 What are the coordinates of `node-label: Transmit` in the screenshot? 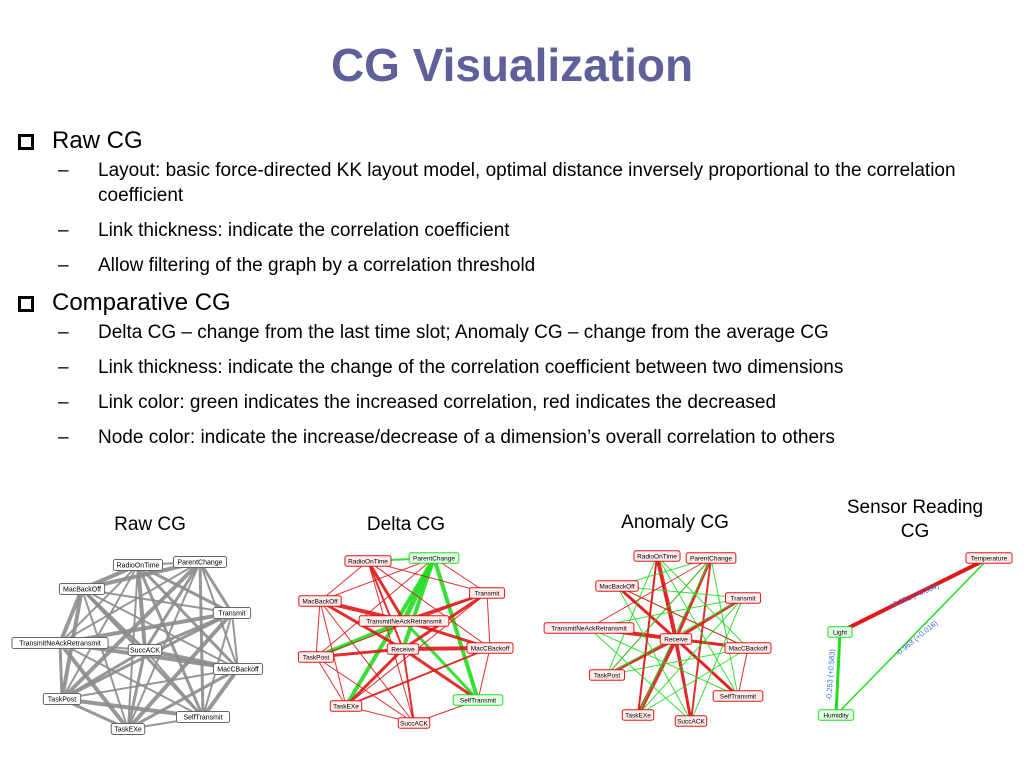 It's located at (486, 593).